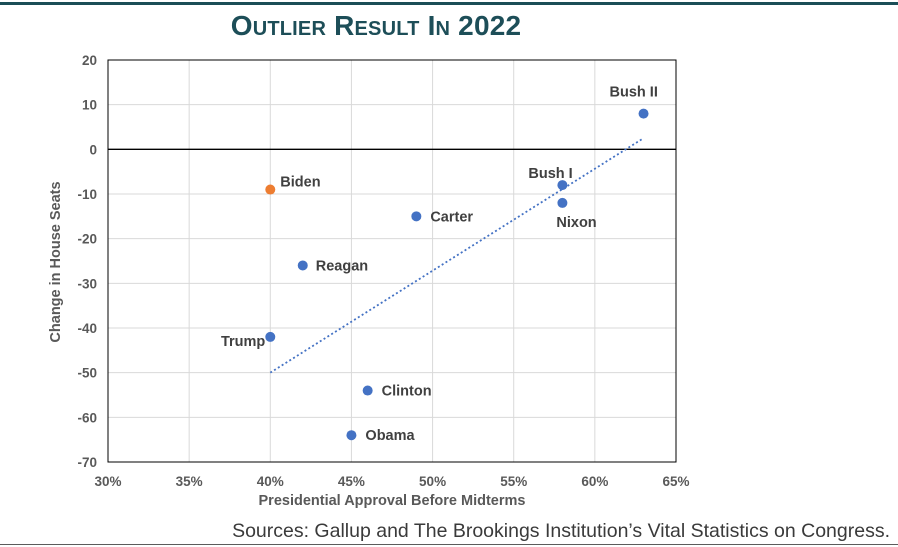 The height and width of the screenshot is (547, 898). What do you see at coordinates (351, 435) in the screenshot?
I see `point-obama` at bounding box center [351, 435].